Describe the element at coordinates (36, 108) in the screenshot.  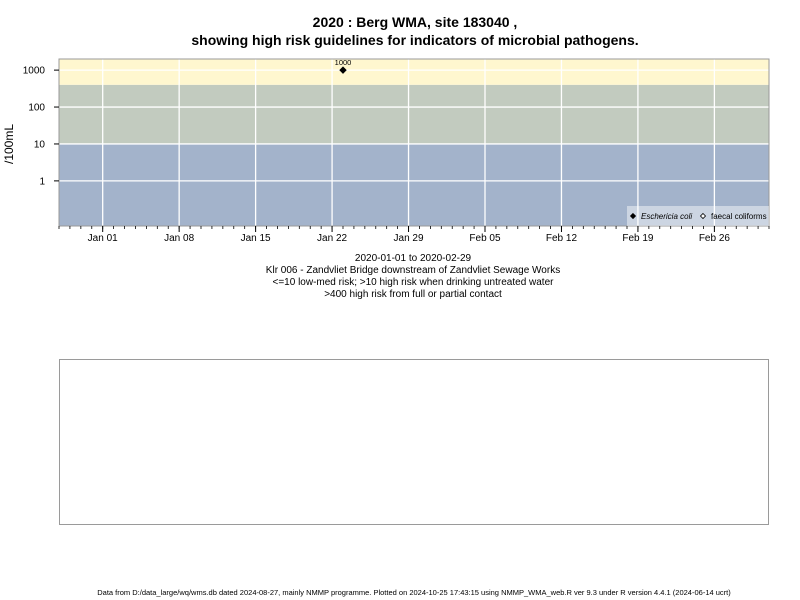
I see `y-tick-label: 100` at that location.